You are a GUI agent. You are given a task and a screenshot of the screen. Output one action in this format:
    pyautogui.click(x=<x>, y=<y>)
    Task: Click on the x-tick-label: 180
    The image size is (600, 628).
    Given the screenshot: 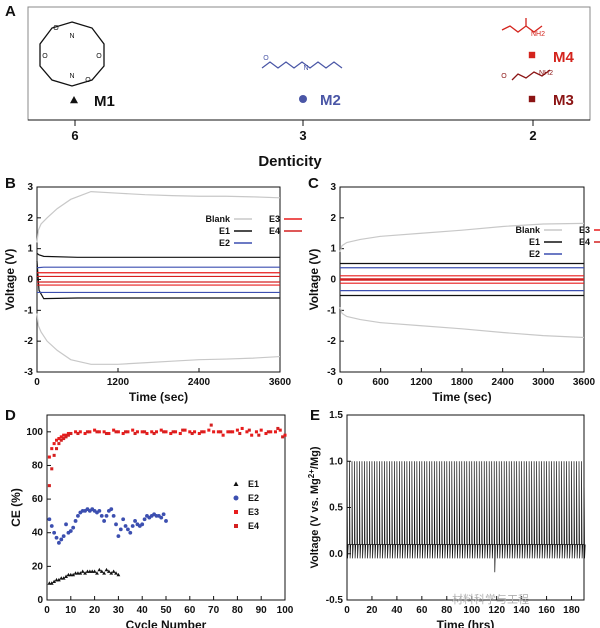 What is the action you would take?
    pyautogui.click(x=571, y=610)
    